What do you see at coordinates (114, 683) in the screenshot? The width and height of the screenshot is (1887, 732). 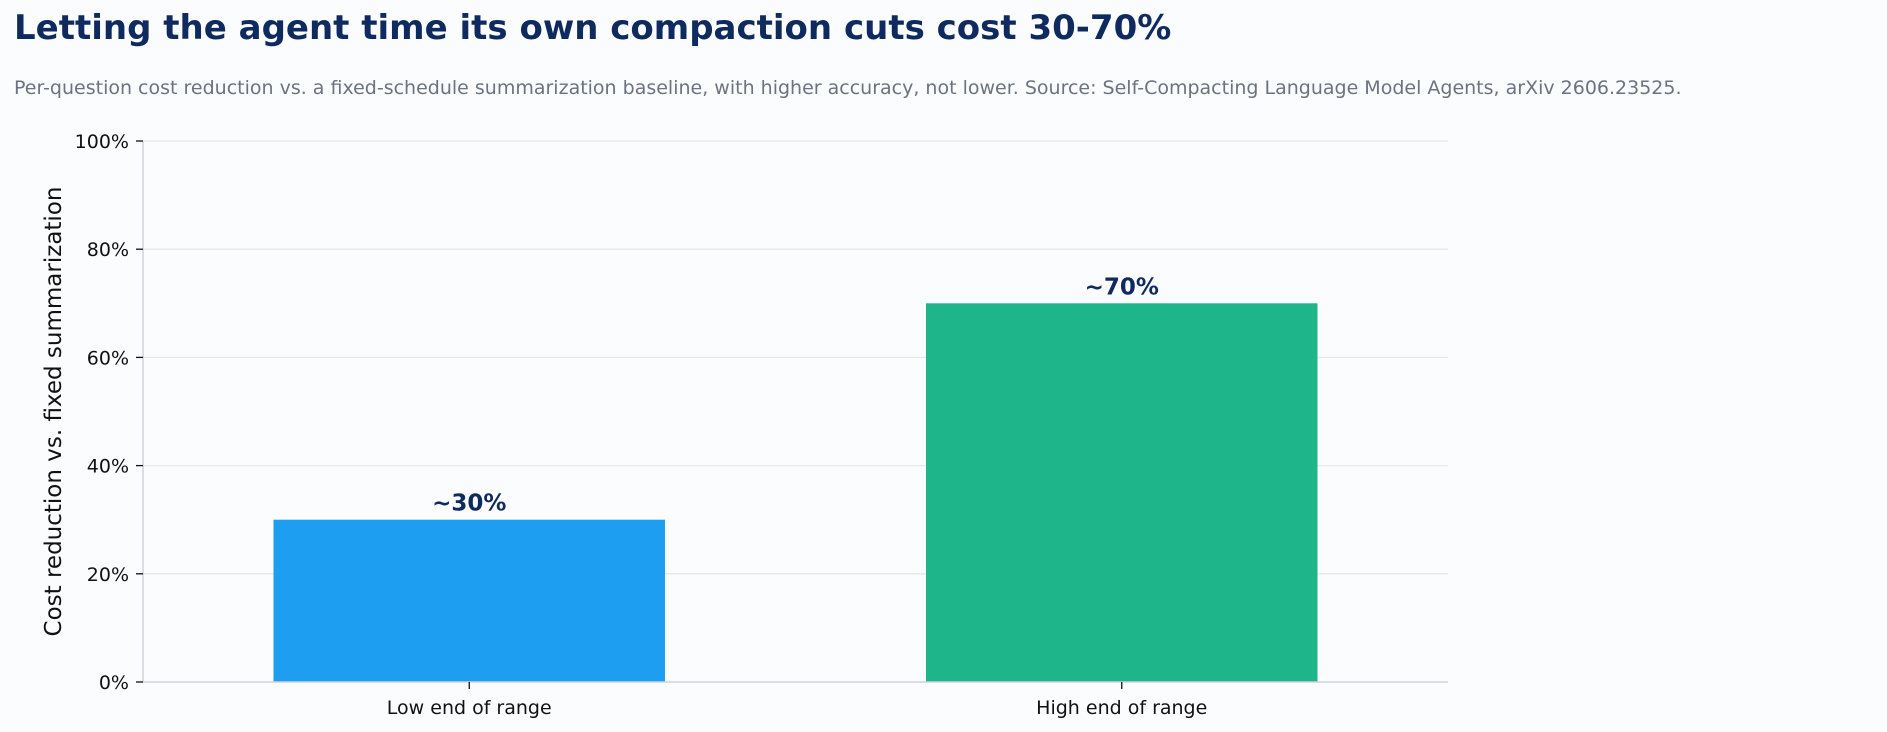 I see `y-tick-label: 0%` at bounding box center [114, 683].